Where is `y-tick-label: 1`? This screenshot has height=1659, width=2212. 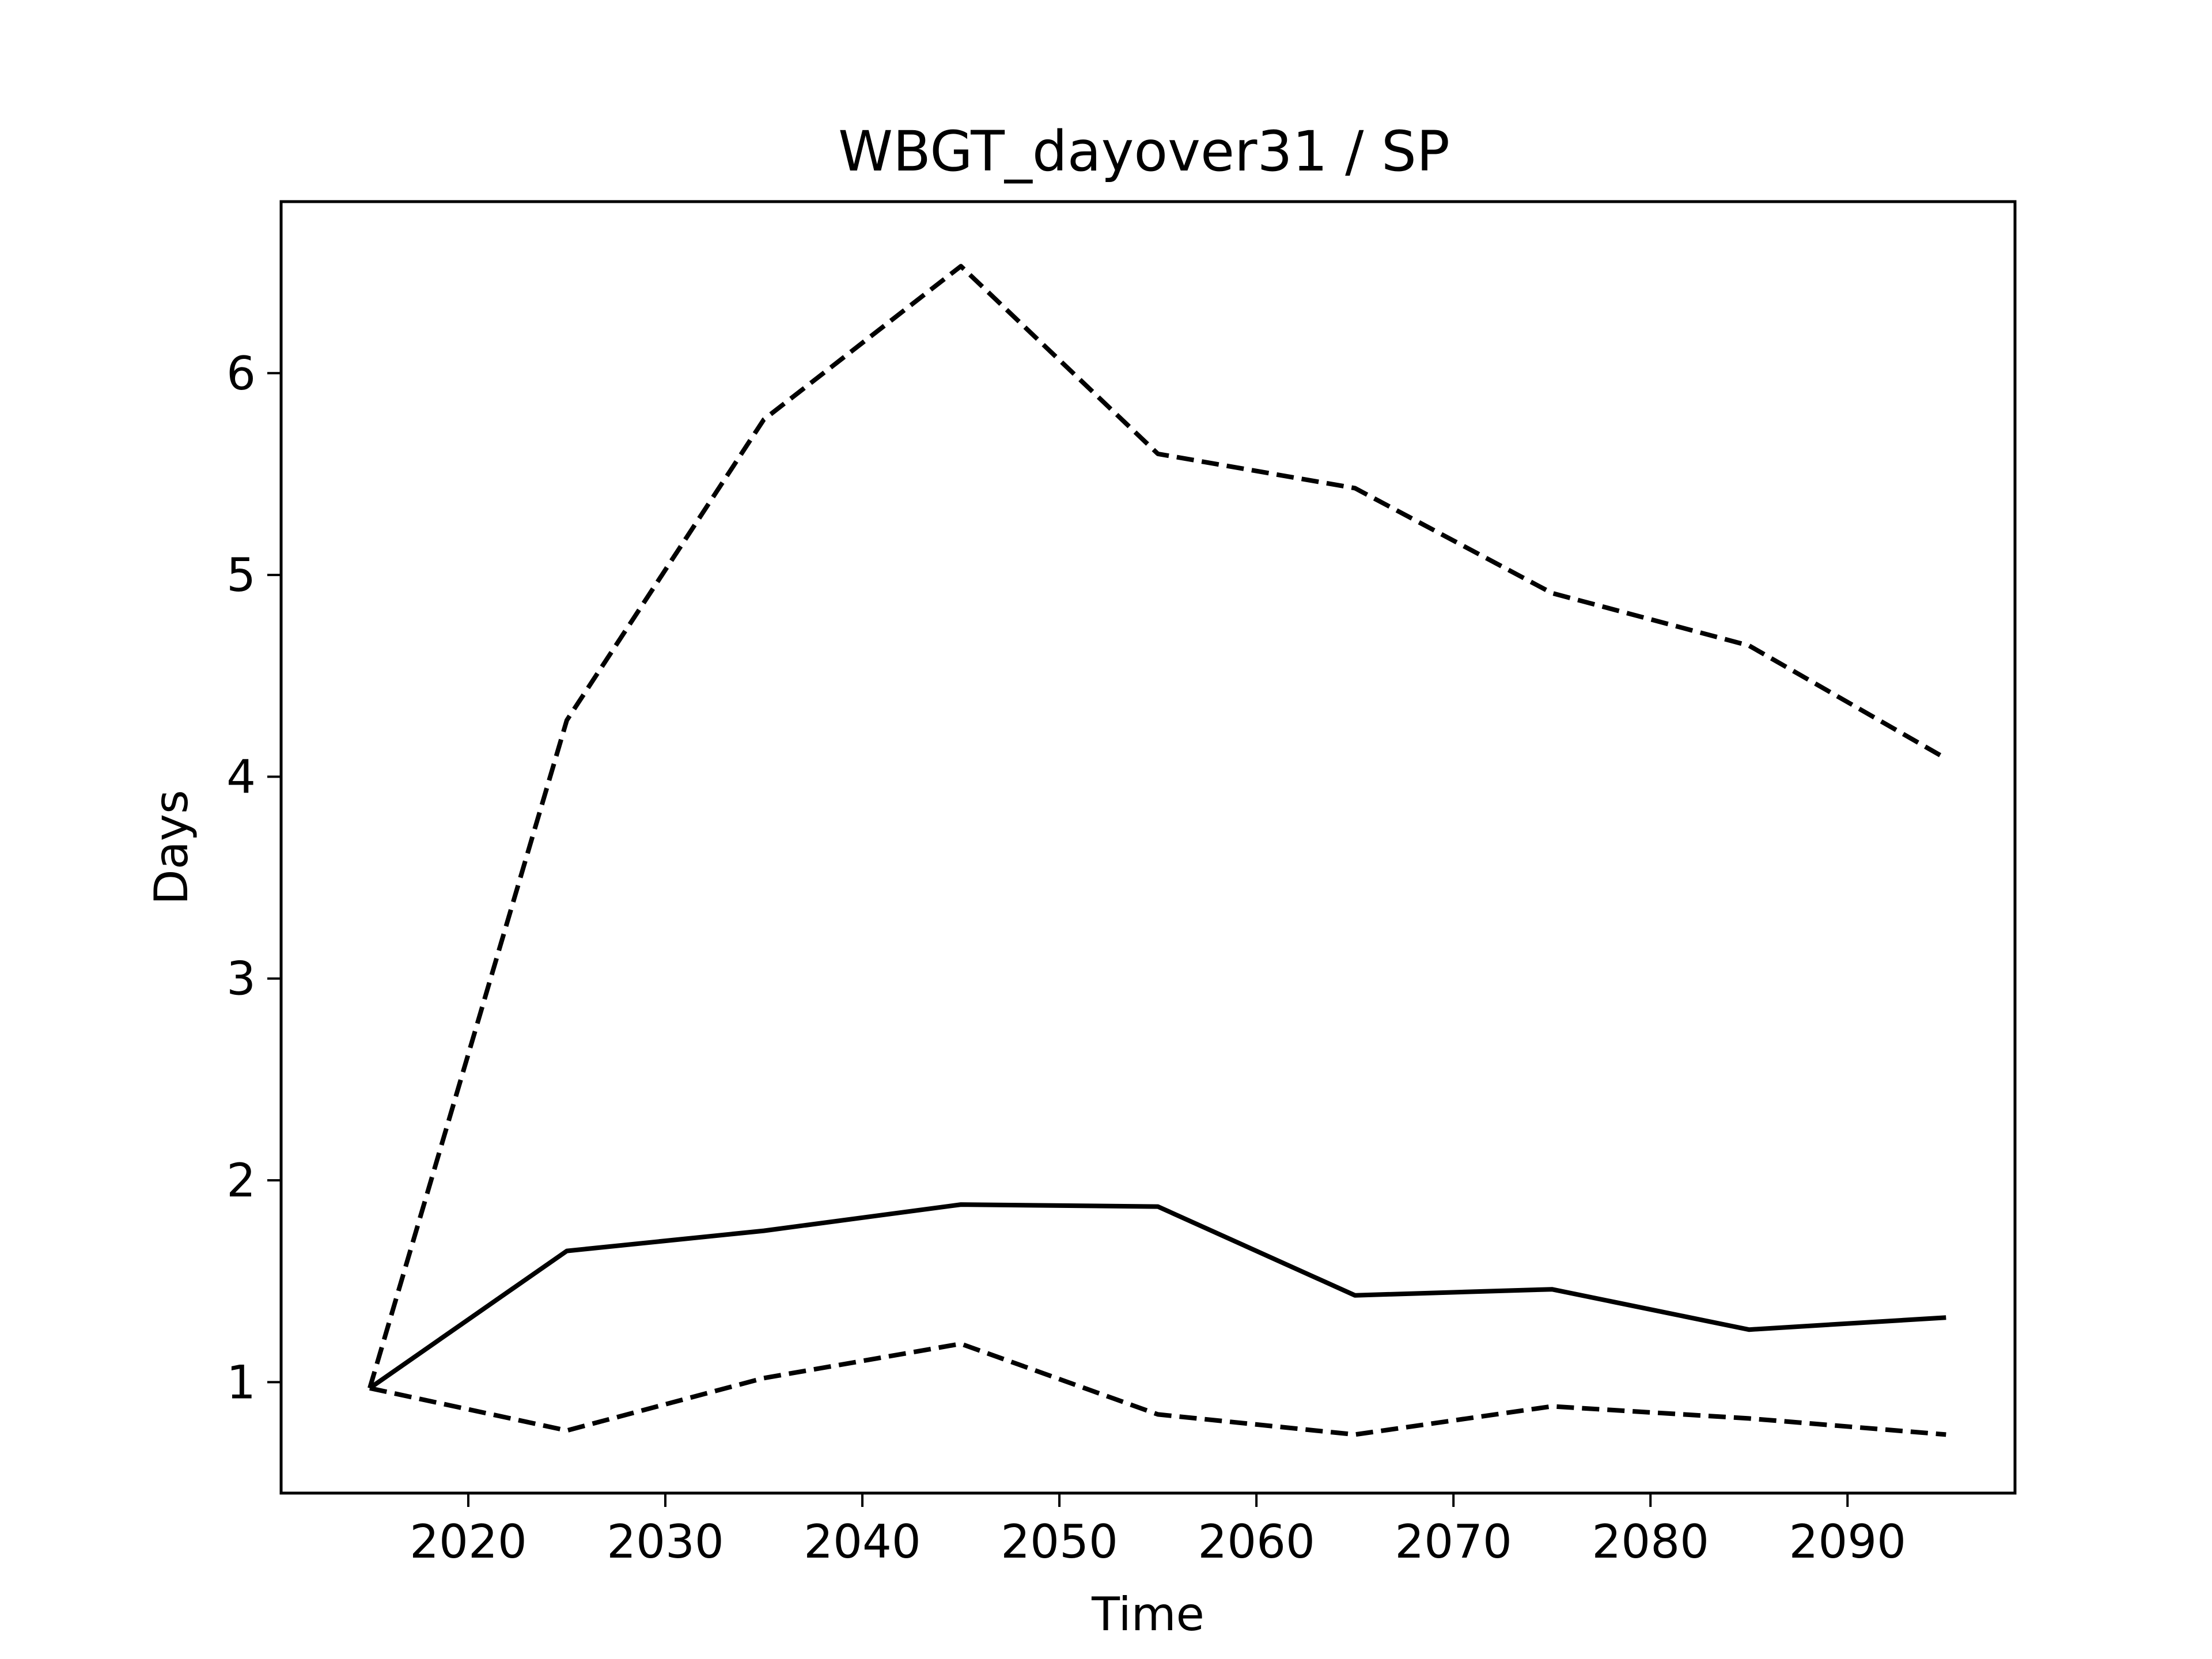 y-tick-label: 1 is located at coordinates (241, 1382).